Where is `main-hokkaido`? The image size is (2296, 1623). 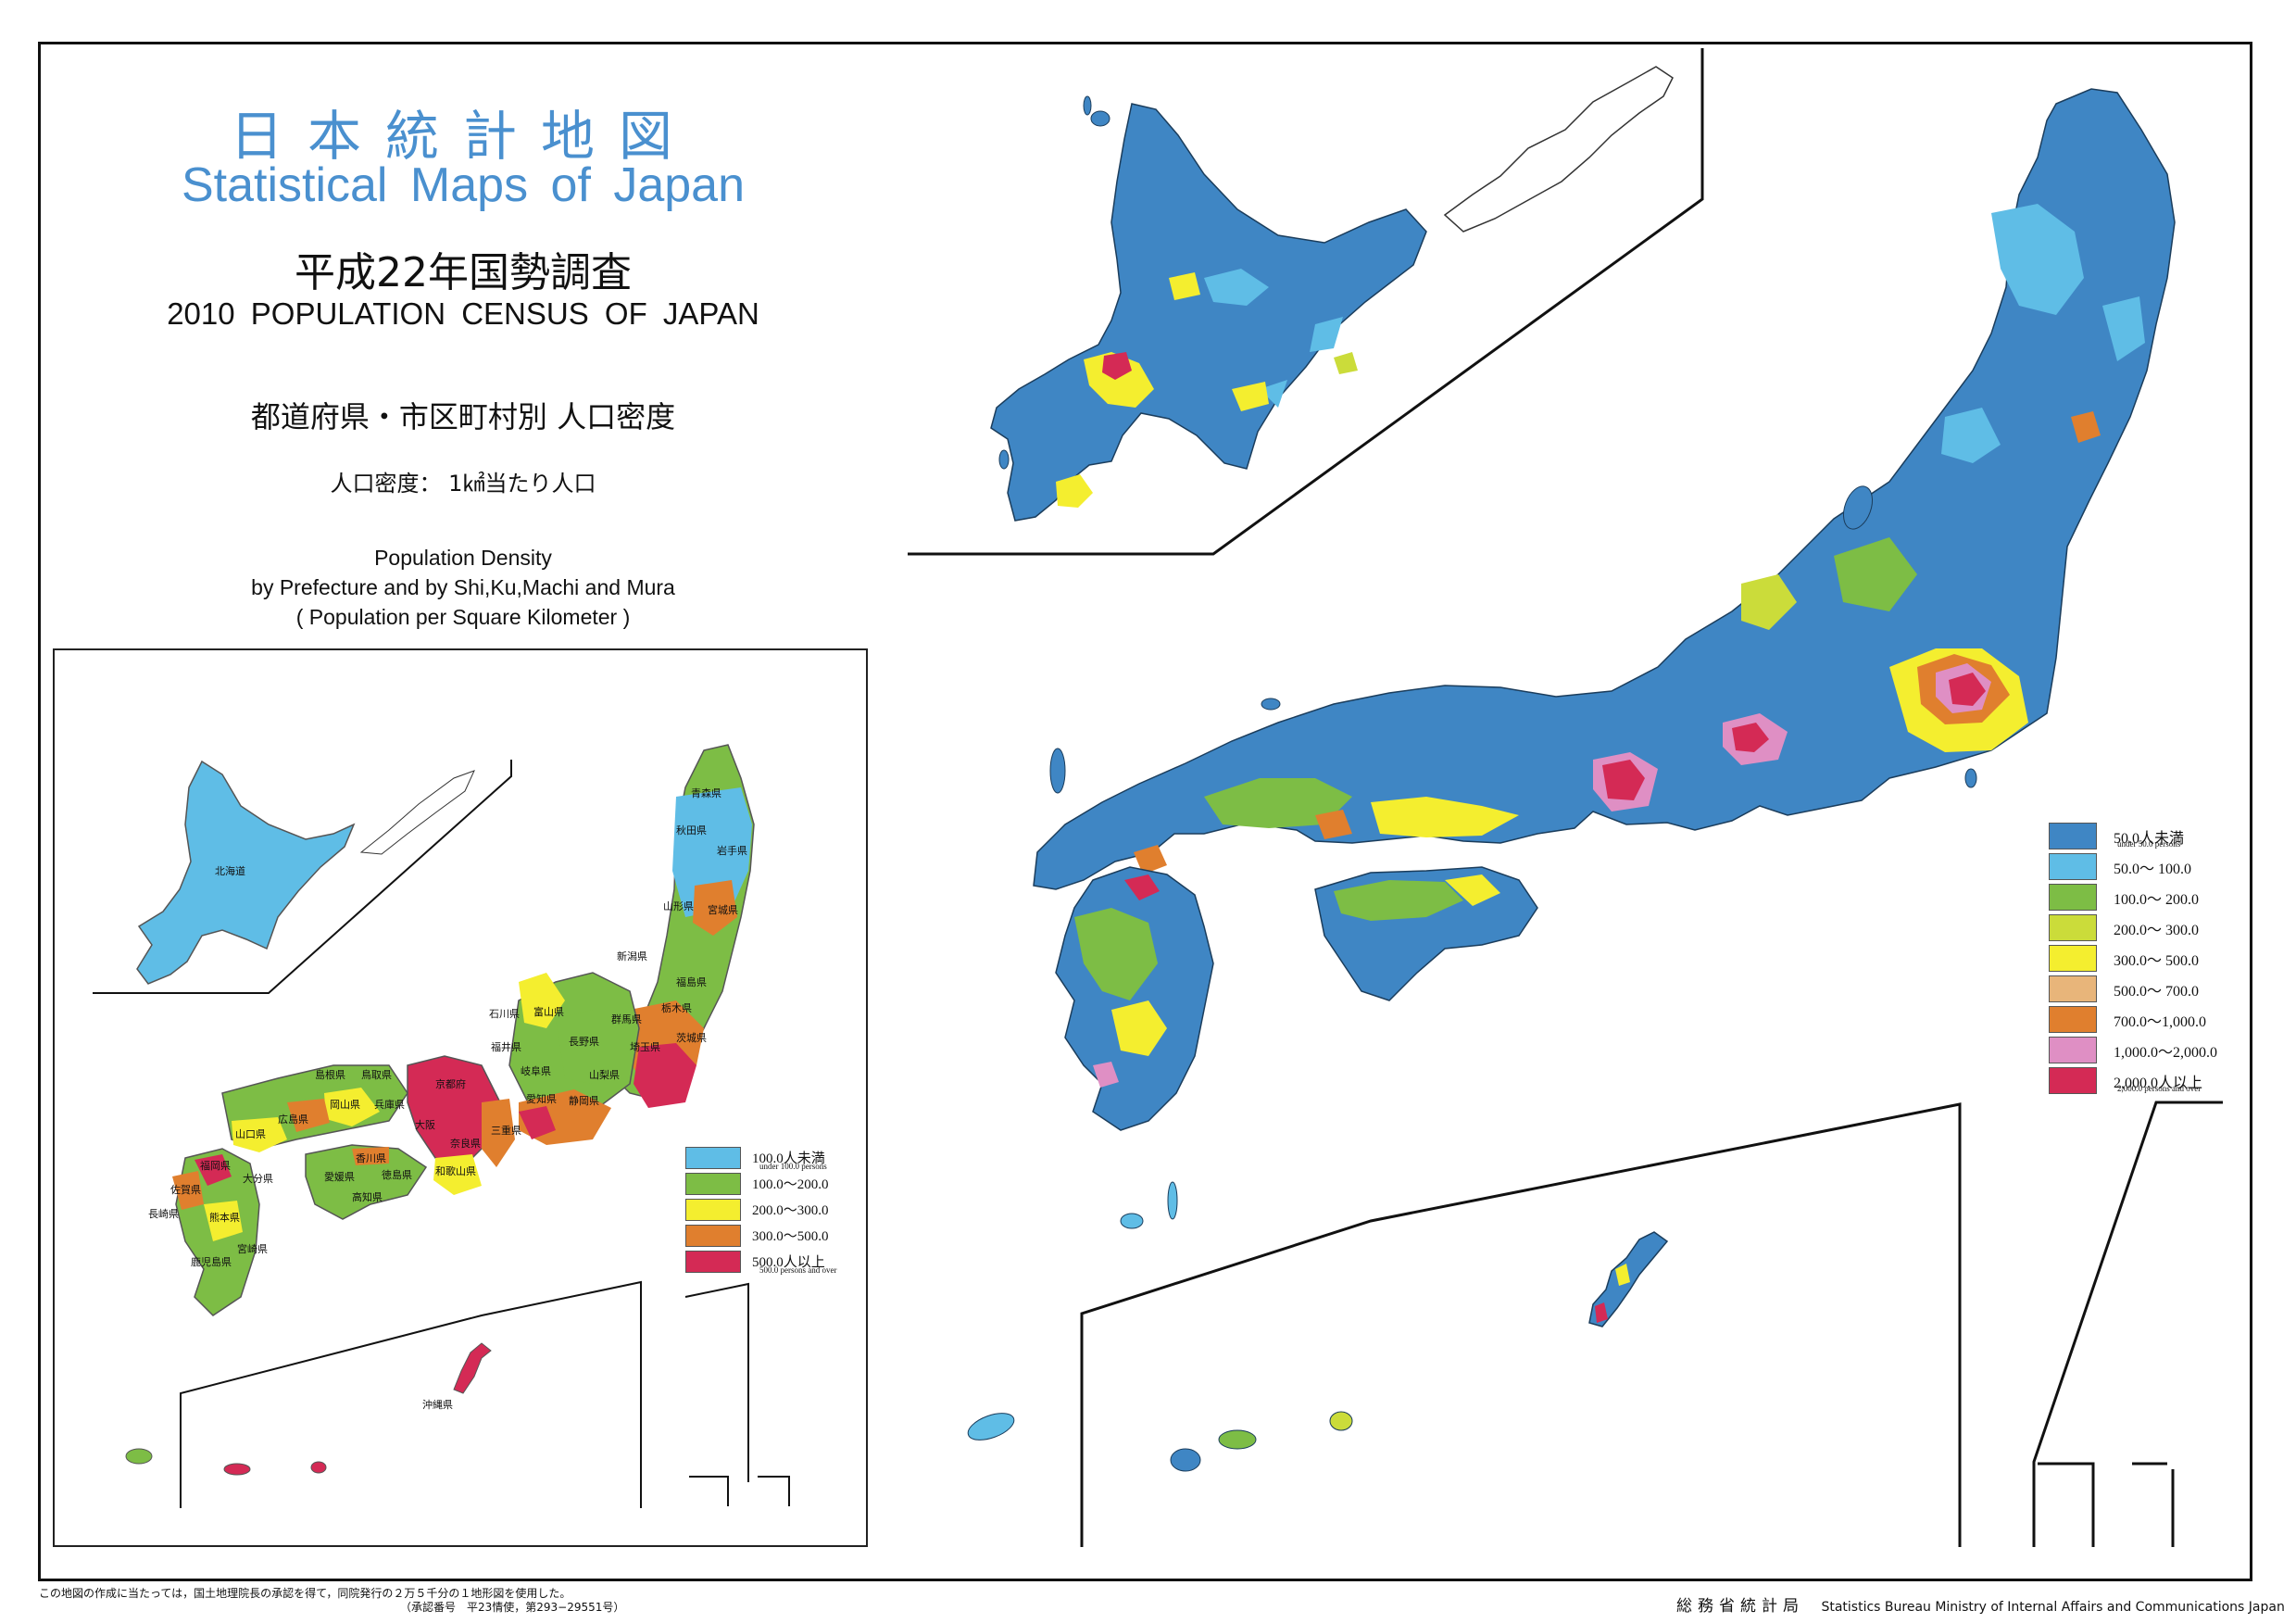
main-hokkaido is located at coordinates (1208, 312).